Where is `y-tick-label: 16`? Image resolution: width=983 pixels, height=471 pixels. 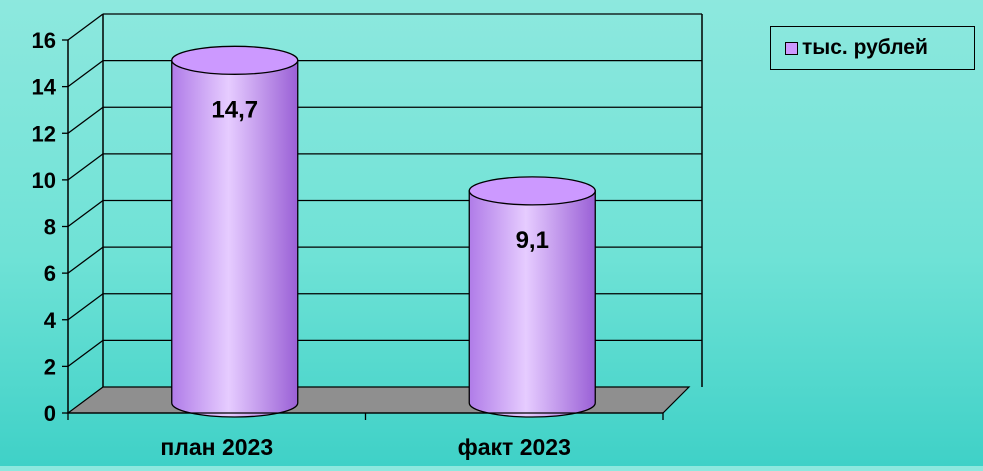 y-tick-label: 16 is located at coordinates (44, 40).